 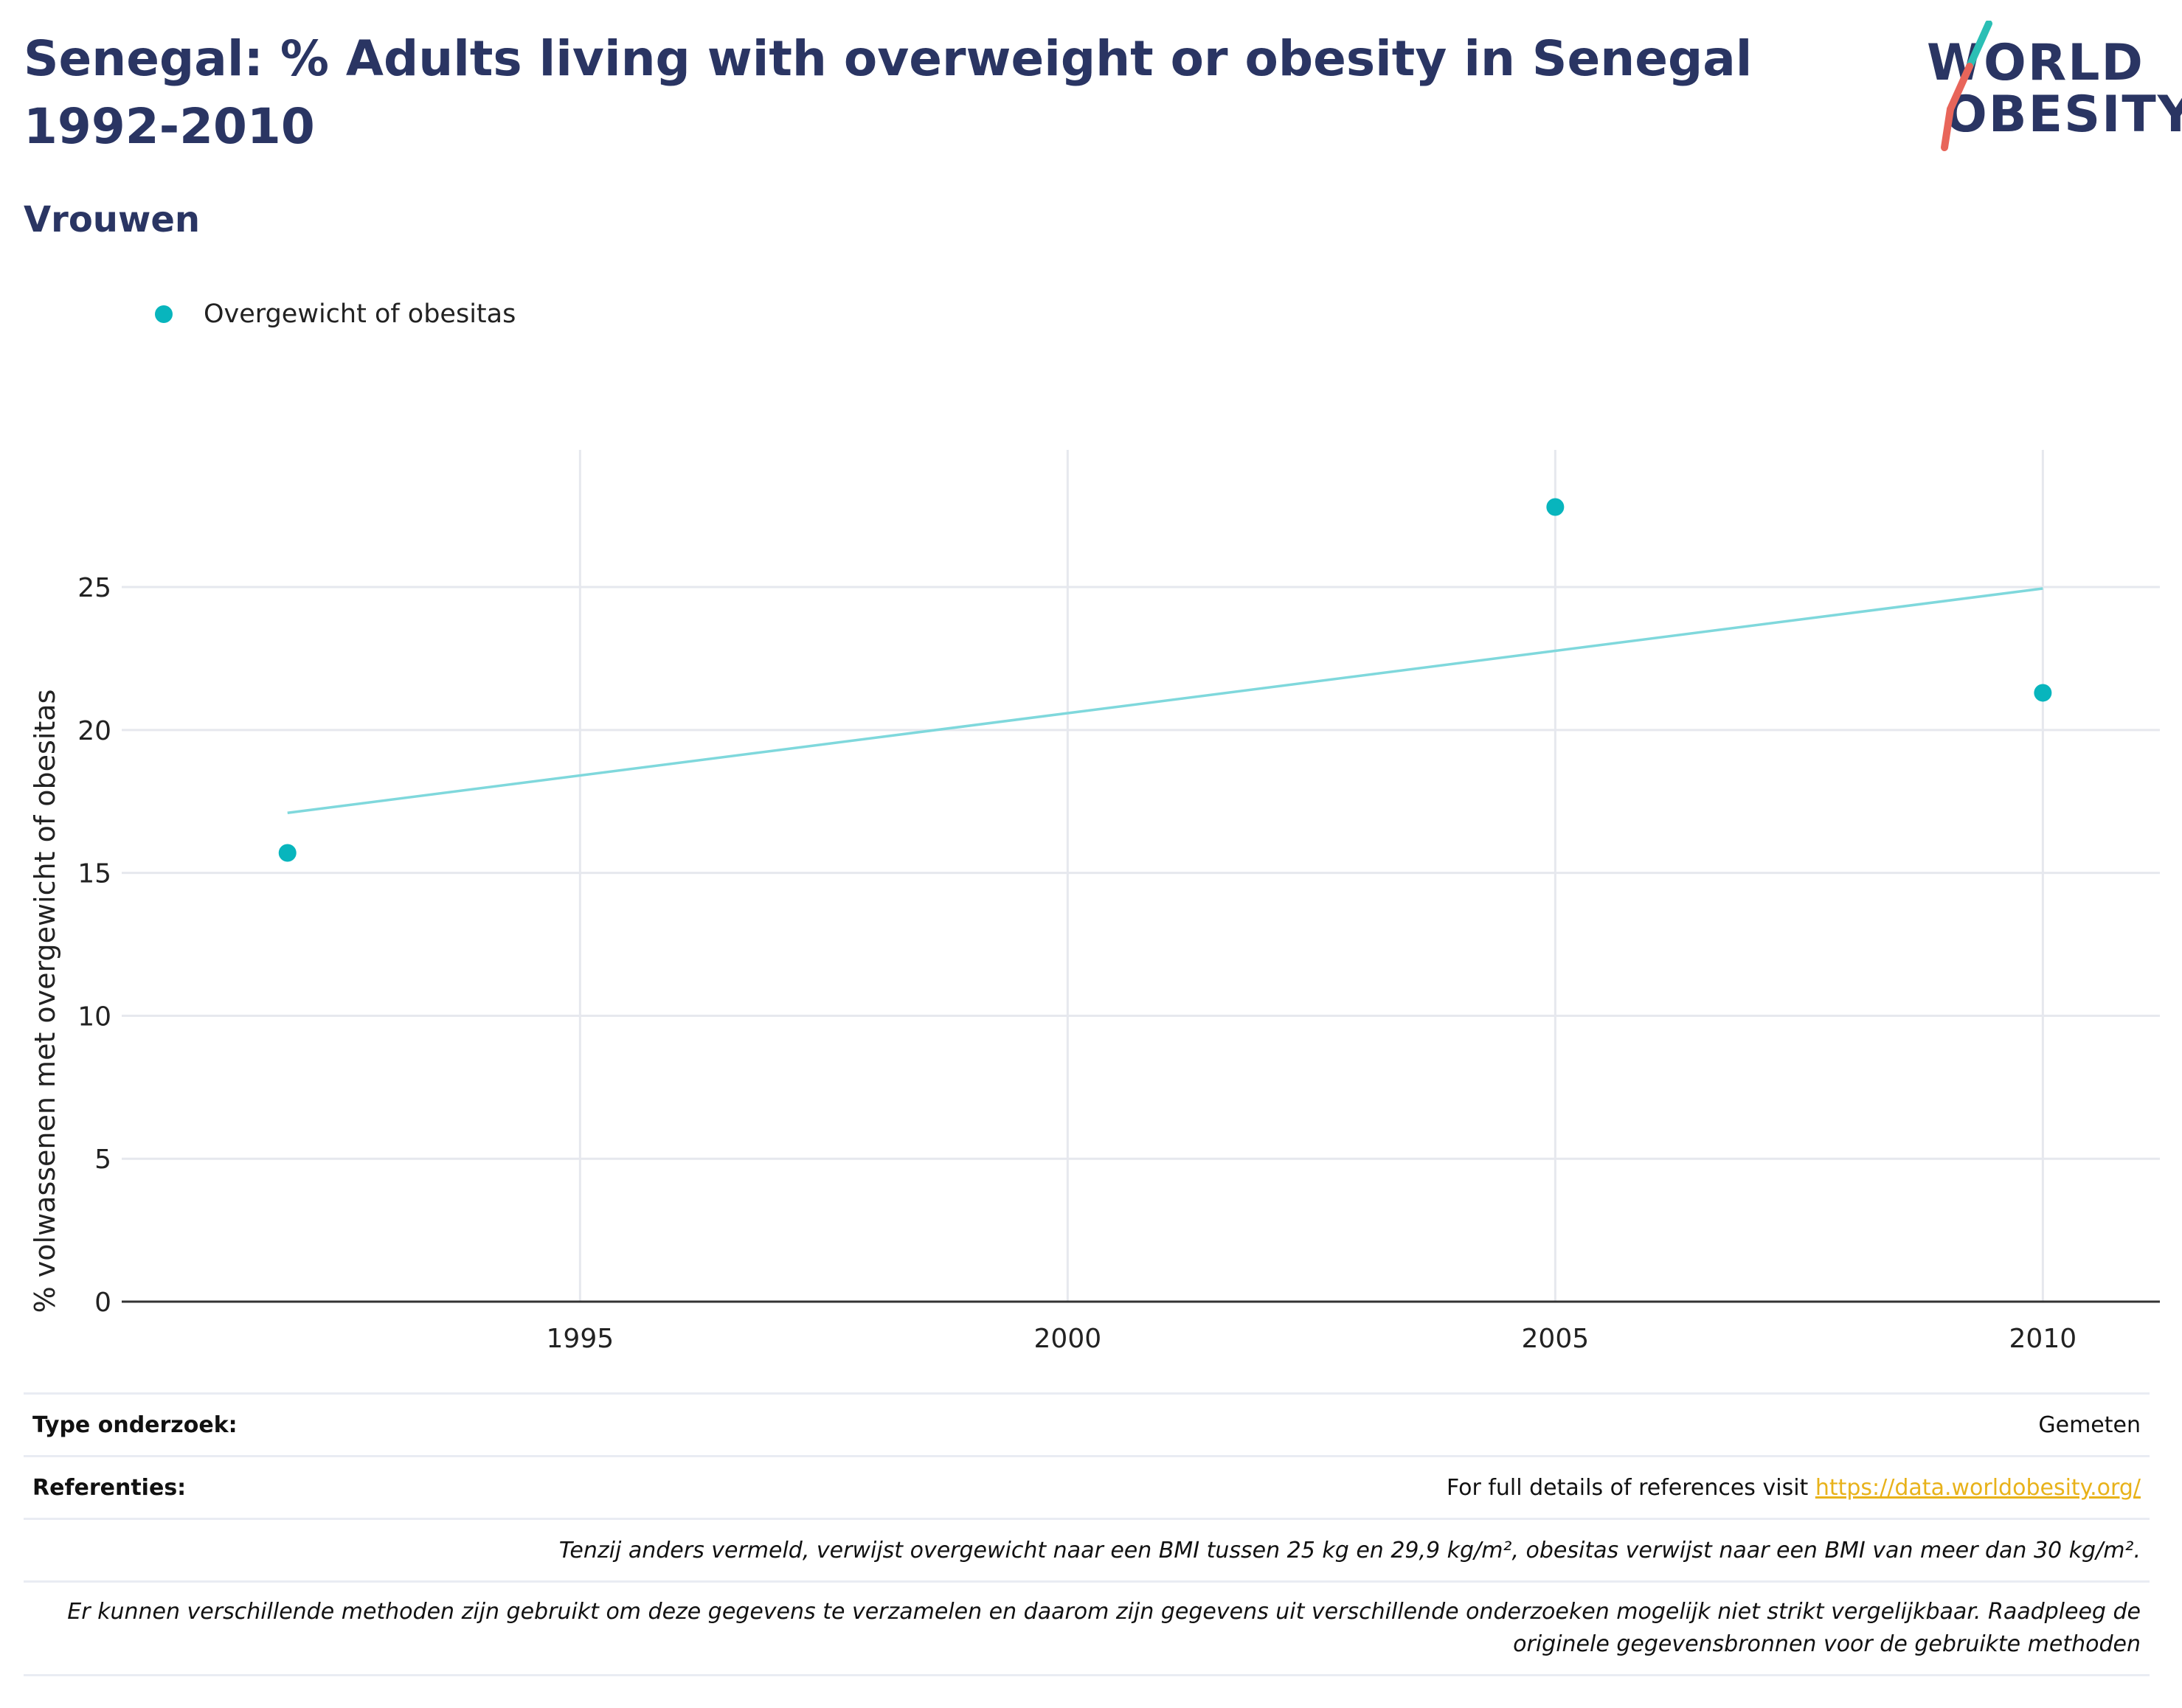 What do you see at coordinates (102, 1303) in the screenshot?
I see `y-tick-label: 0` at bounding box center [102, 1303].